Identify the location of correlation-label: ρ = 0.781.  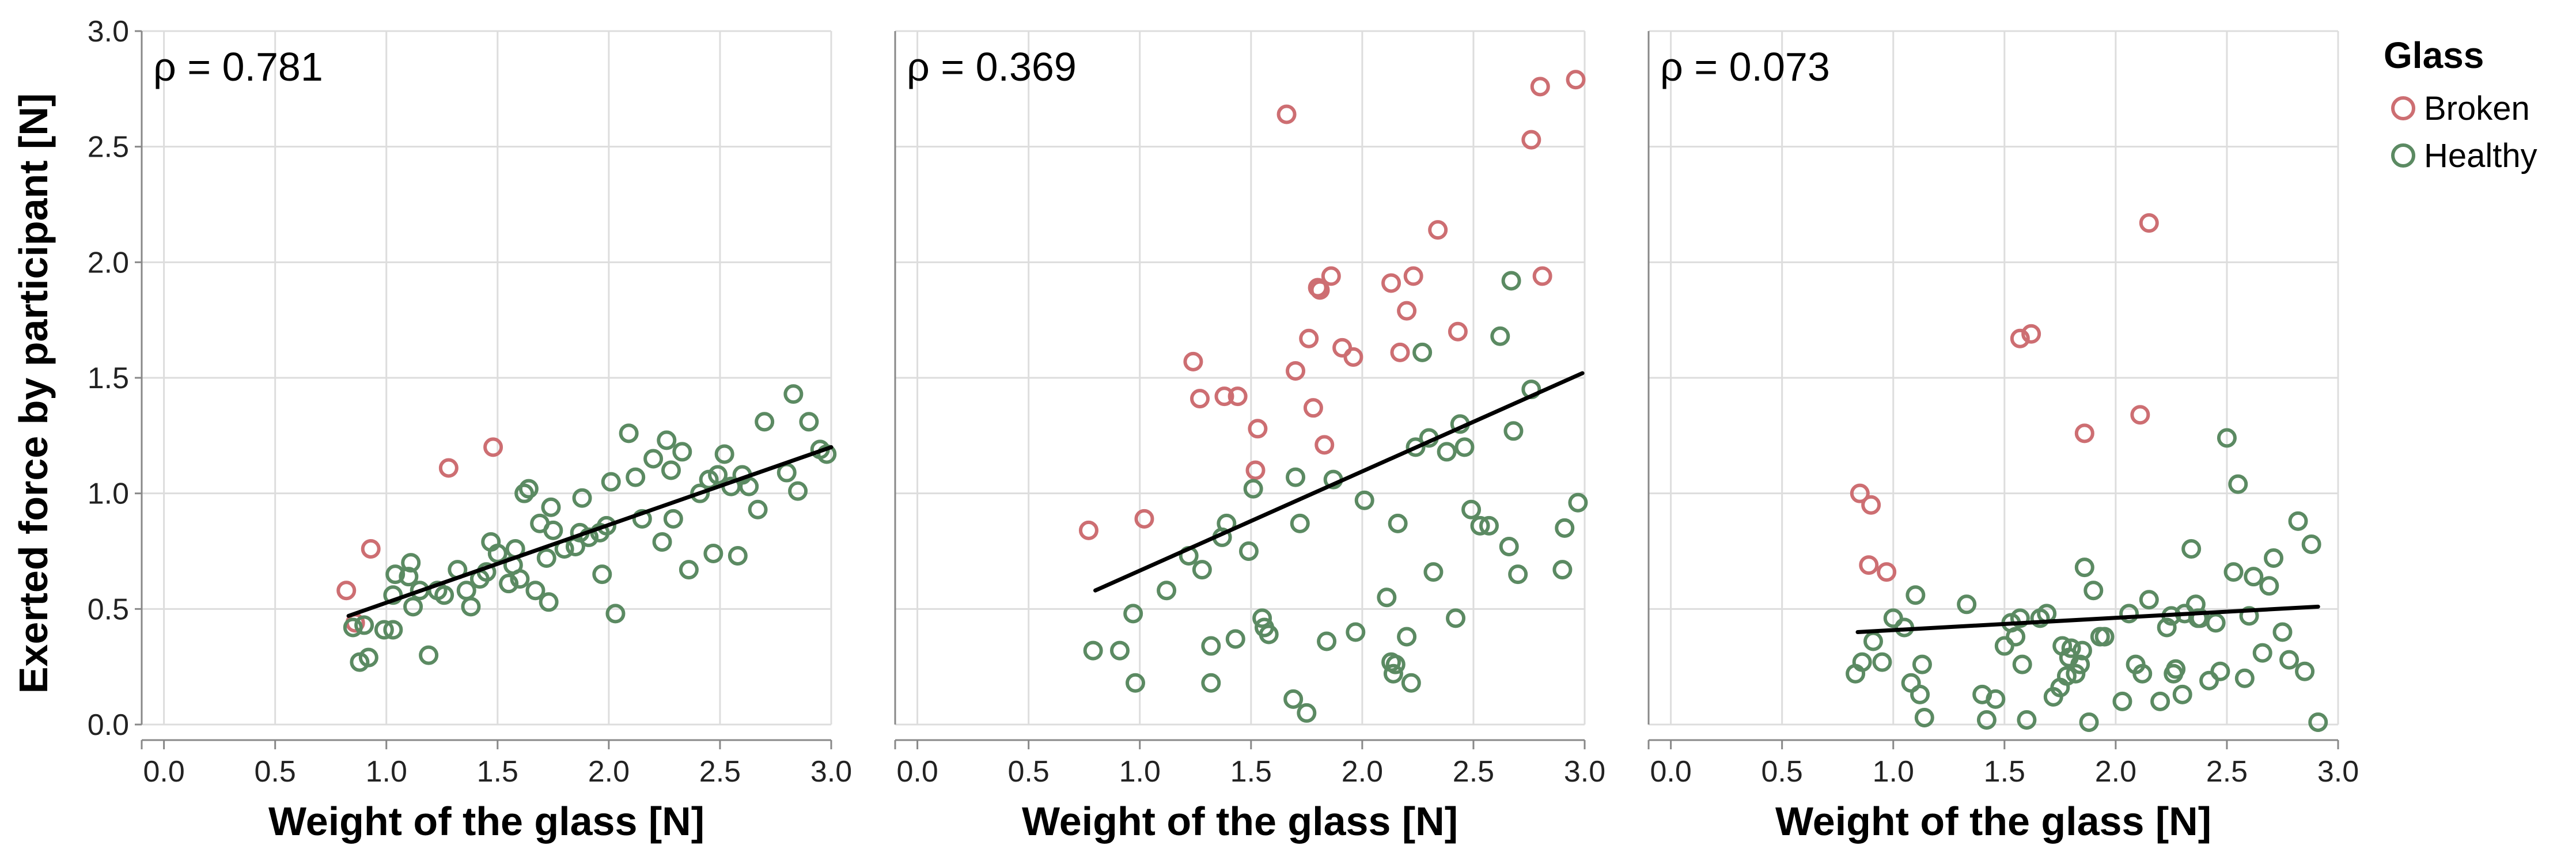
(238, 66).